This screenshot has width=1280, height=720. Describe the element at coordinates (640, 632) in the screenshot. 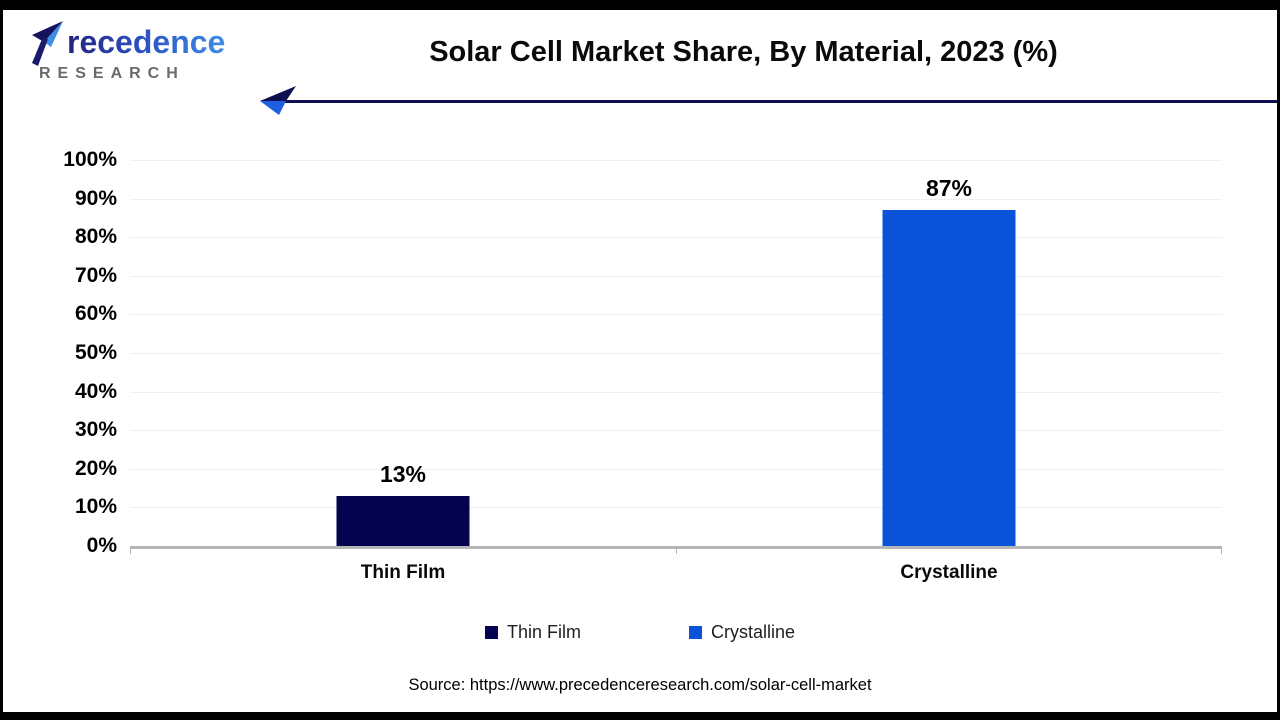

I see `legend: Thin Film Crystalline` at that location.